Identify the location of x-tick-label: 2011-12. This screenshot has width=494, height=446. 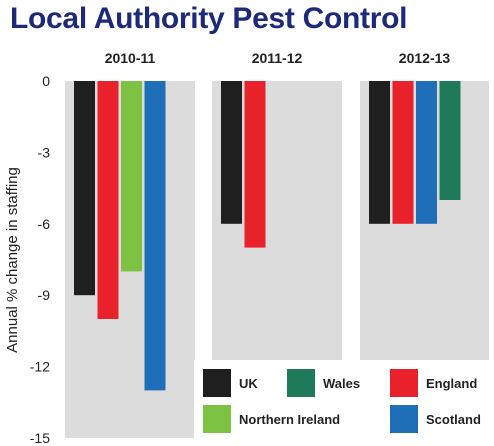
(277, 58).